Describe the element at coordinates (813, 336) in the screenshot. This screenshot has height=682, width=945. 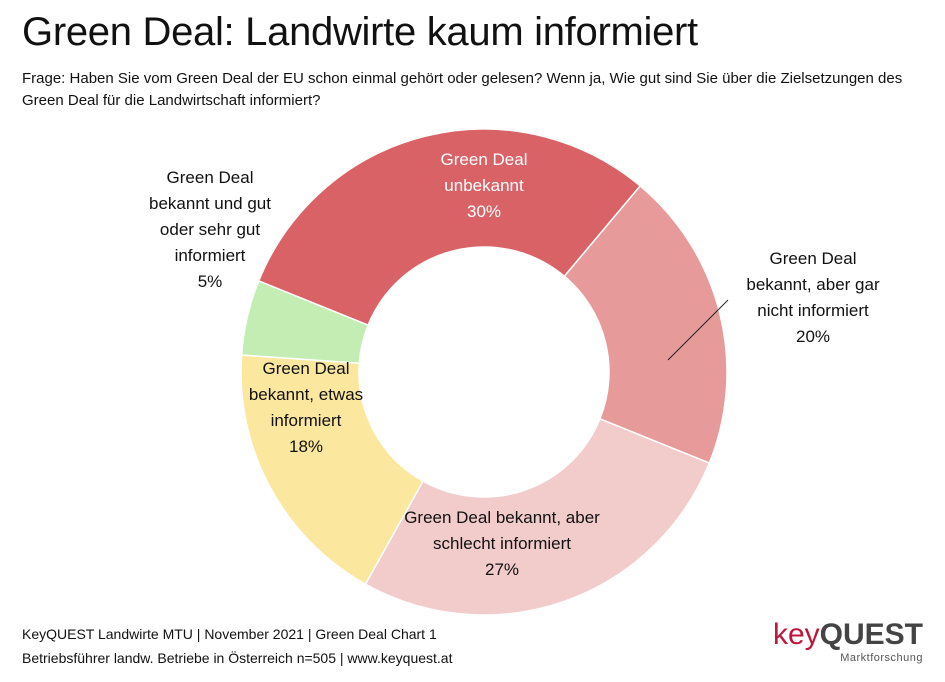
I see `slice-label-2-line-4: 20%` at that location.